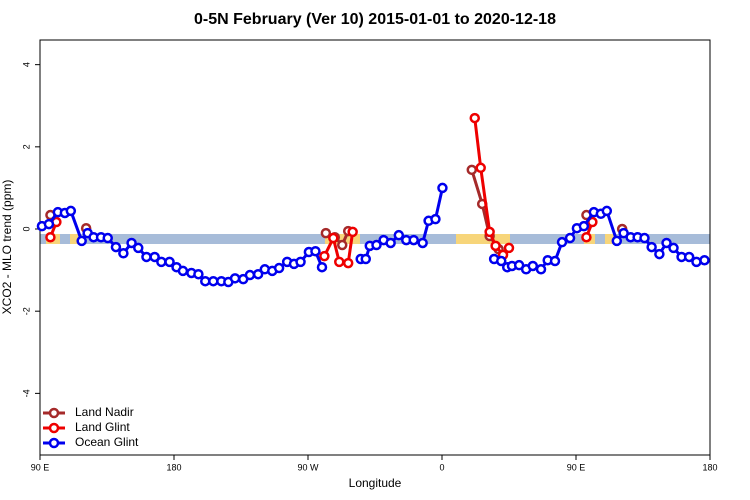  What do you see at coordinates (26, 64) in the screenshot?
I see `y-tick-label: 4` at bounding box center [26, 64].